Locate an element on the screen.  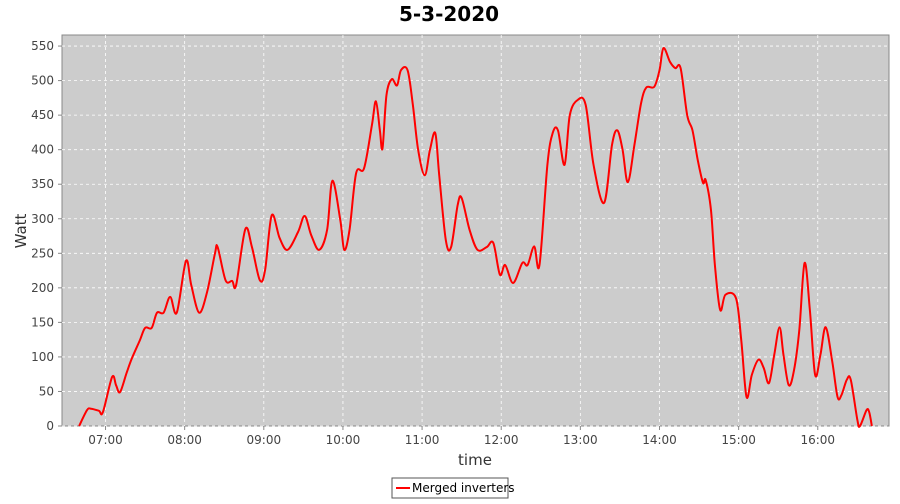
legend-label: Merged inverters is located at coordinates (463, 488).